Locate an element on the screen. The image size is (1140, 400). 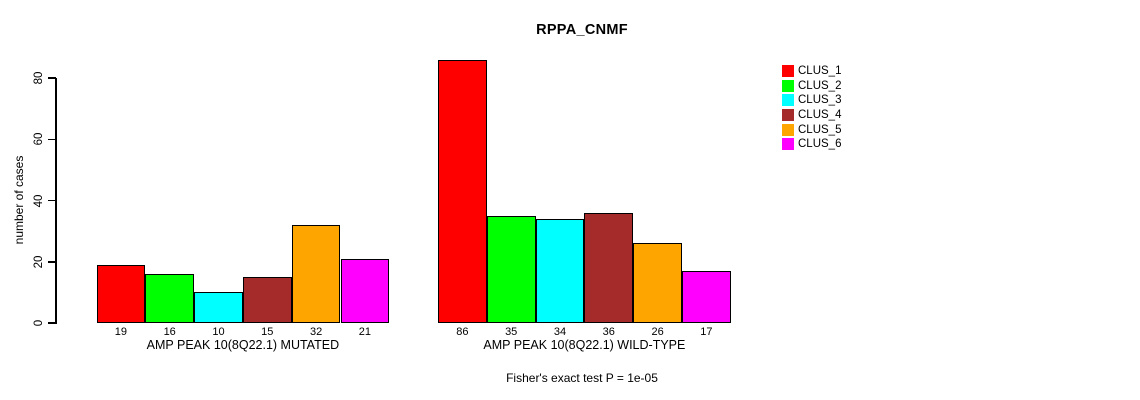
bar-clus_6-group1 is located at coordinates (365, 290).